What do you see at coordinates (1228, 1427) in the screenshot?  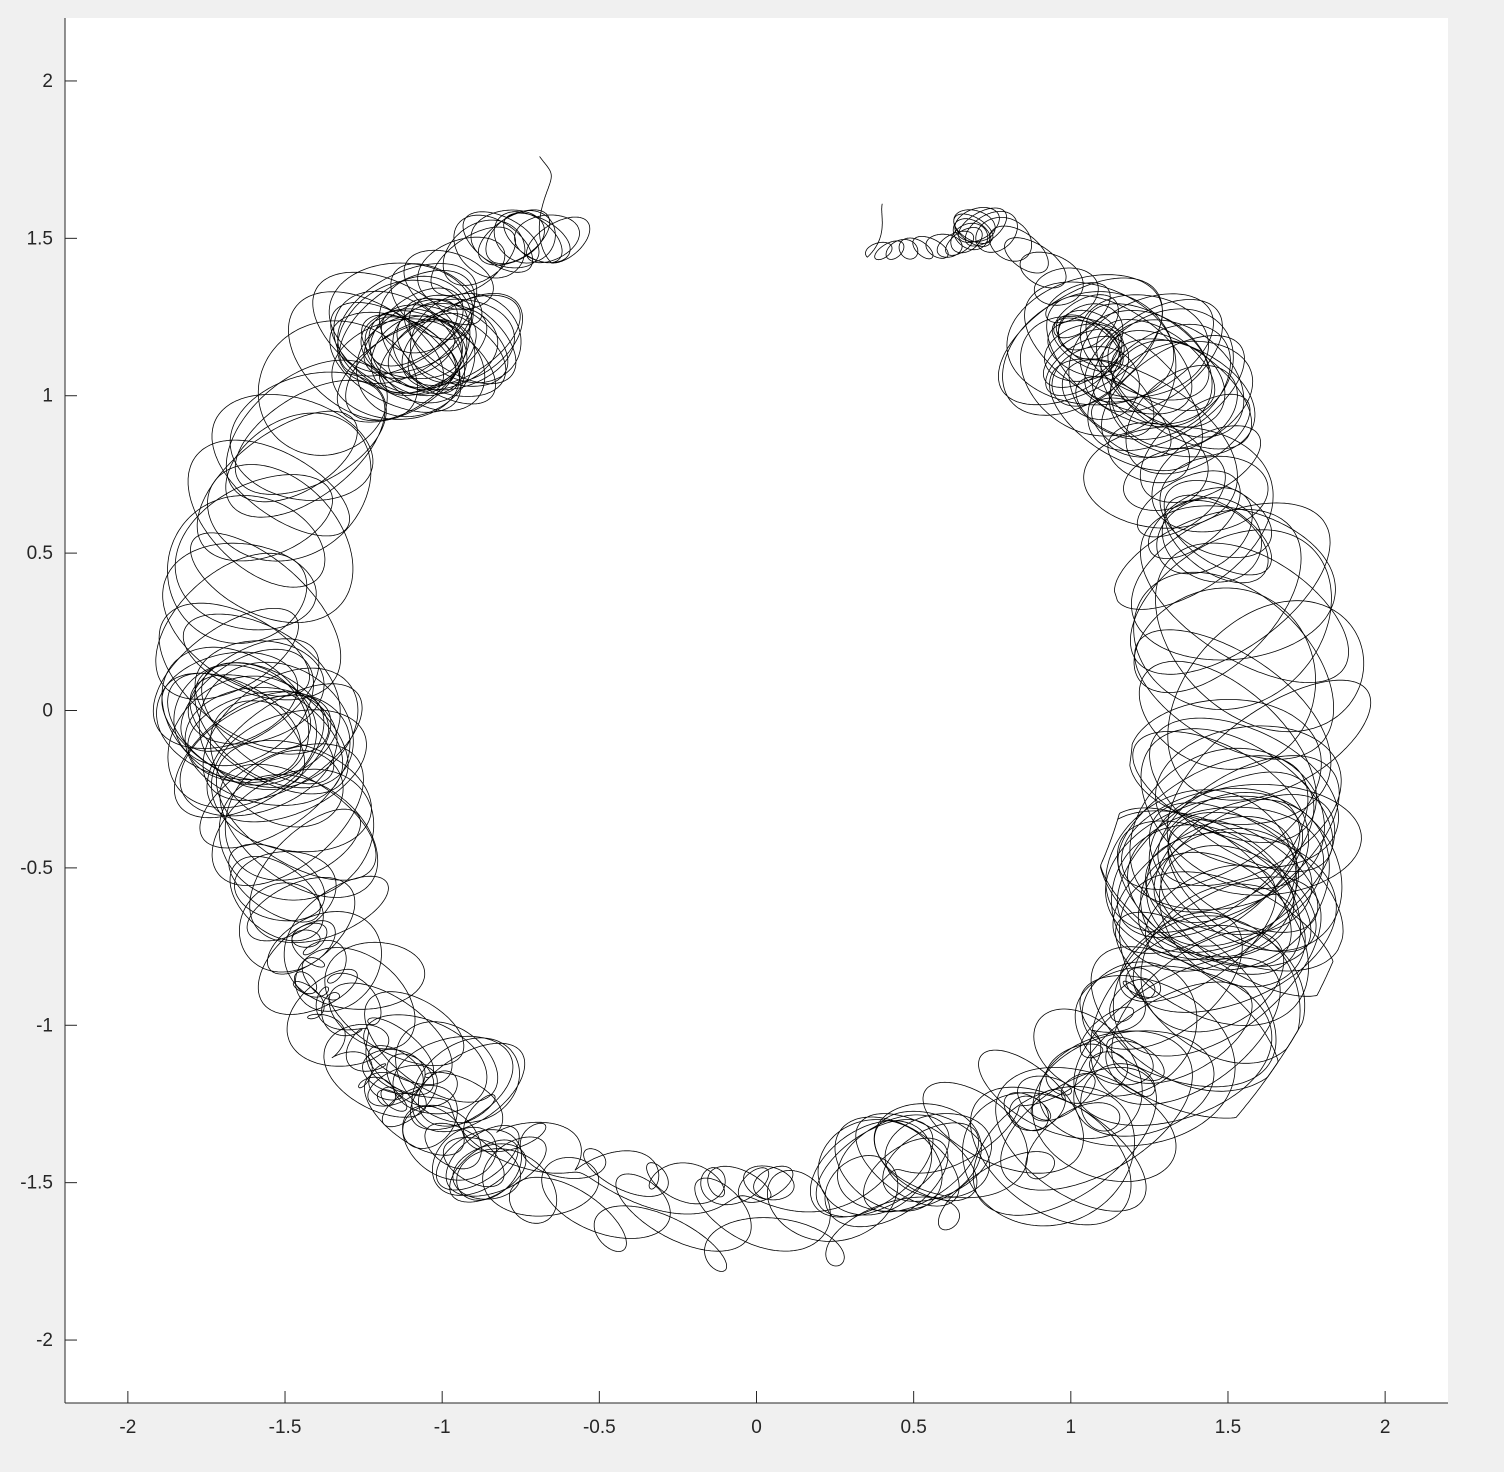 I see `x-tick-label: 1.5` at bounding box center [1228, 1427].